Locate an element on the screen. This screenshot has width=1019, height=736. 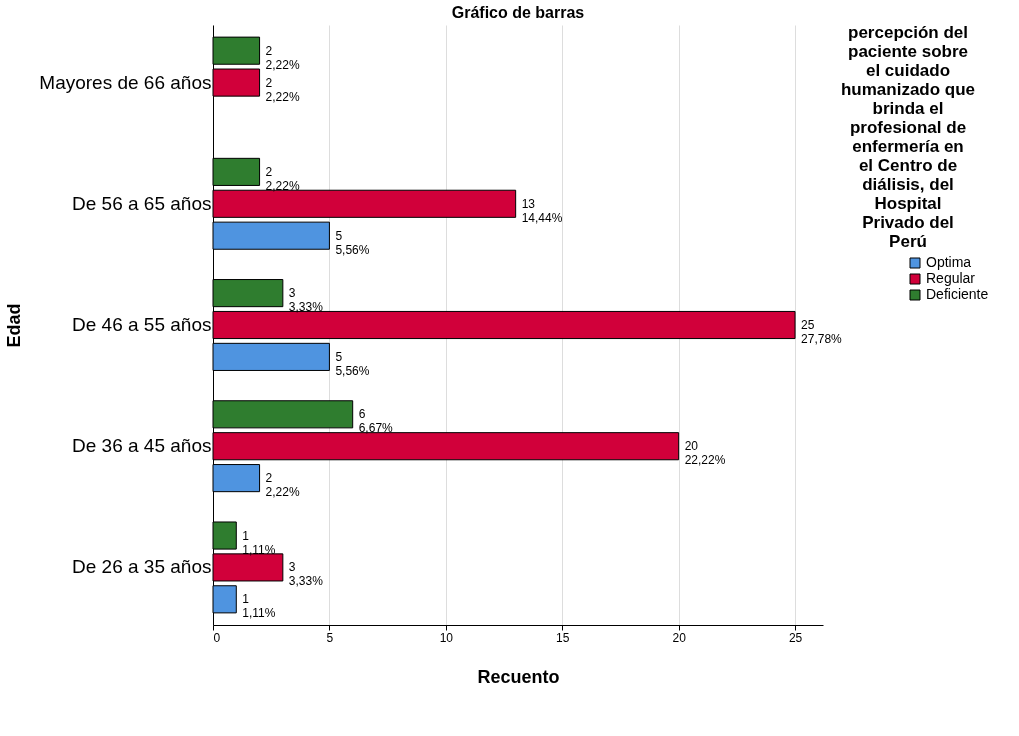
y-tick-label: De 46 a 55 años is located at coordinates (142, 324).